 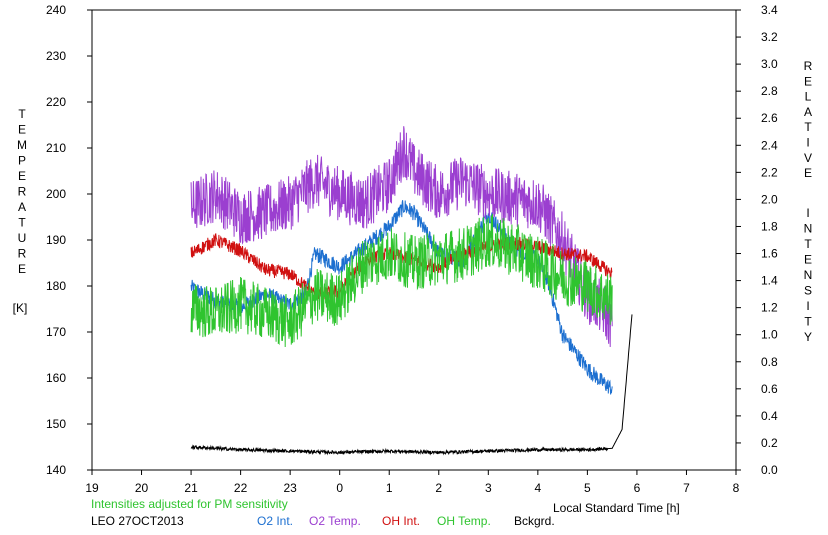 What do you see at coordinates (142, 488) in the screenshot?
I see `x-tick-label: 20` at bounding box center [142, 488].